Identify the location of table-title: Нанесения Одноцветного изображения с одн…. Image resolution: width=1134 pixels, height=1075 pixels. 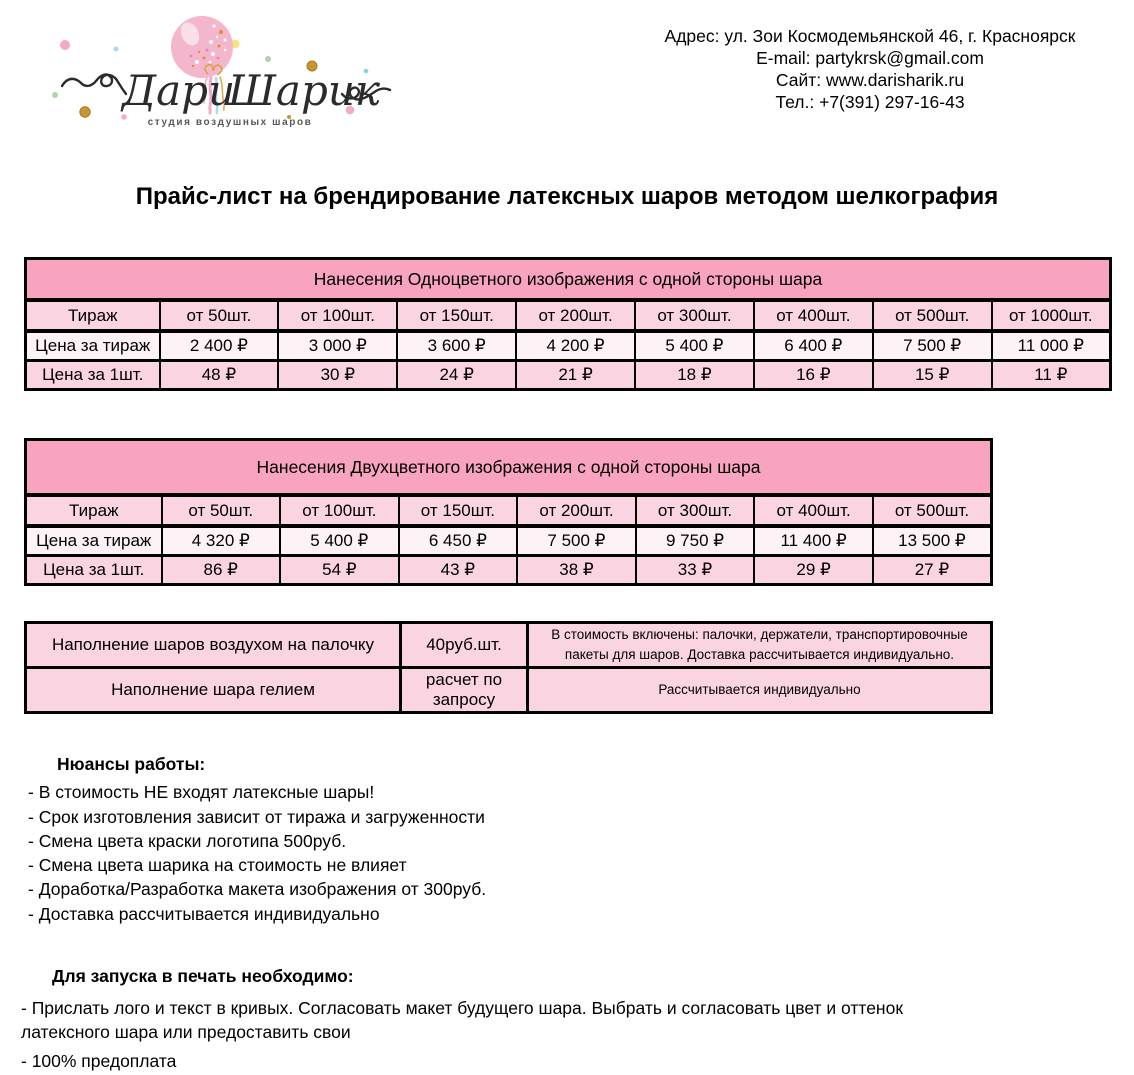
(568, 279).